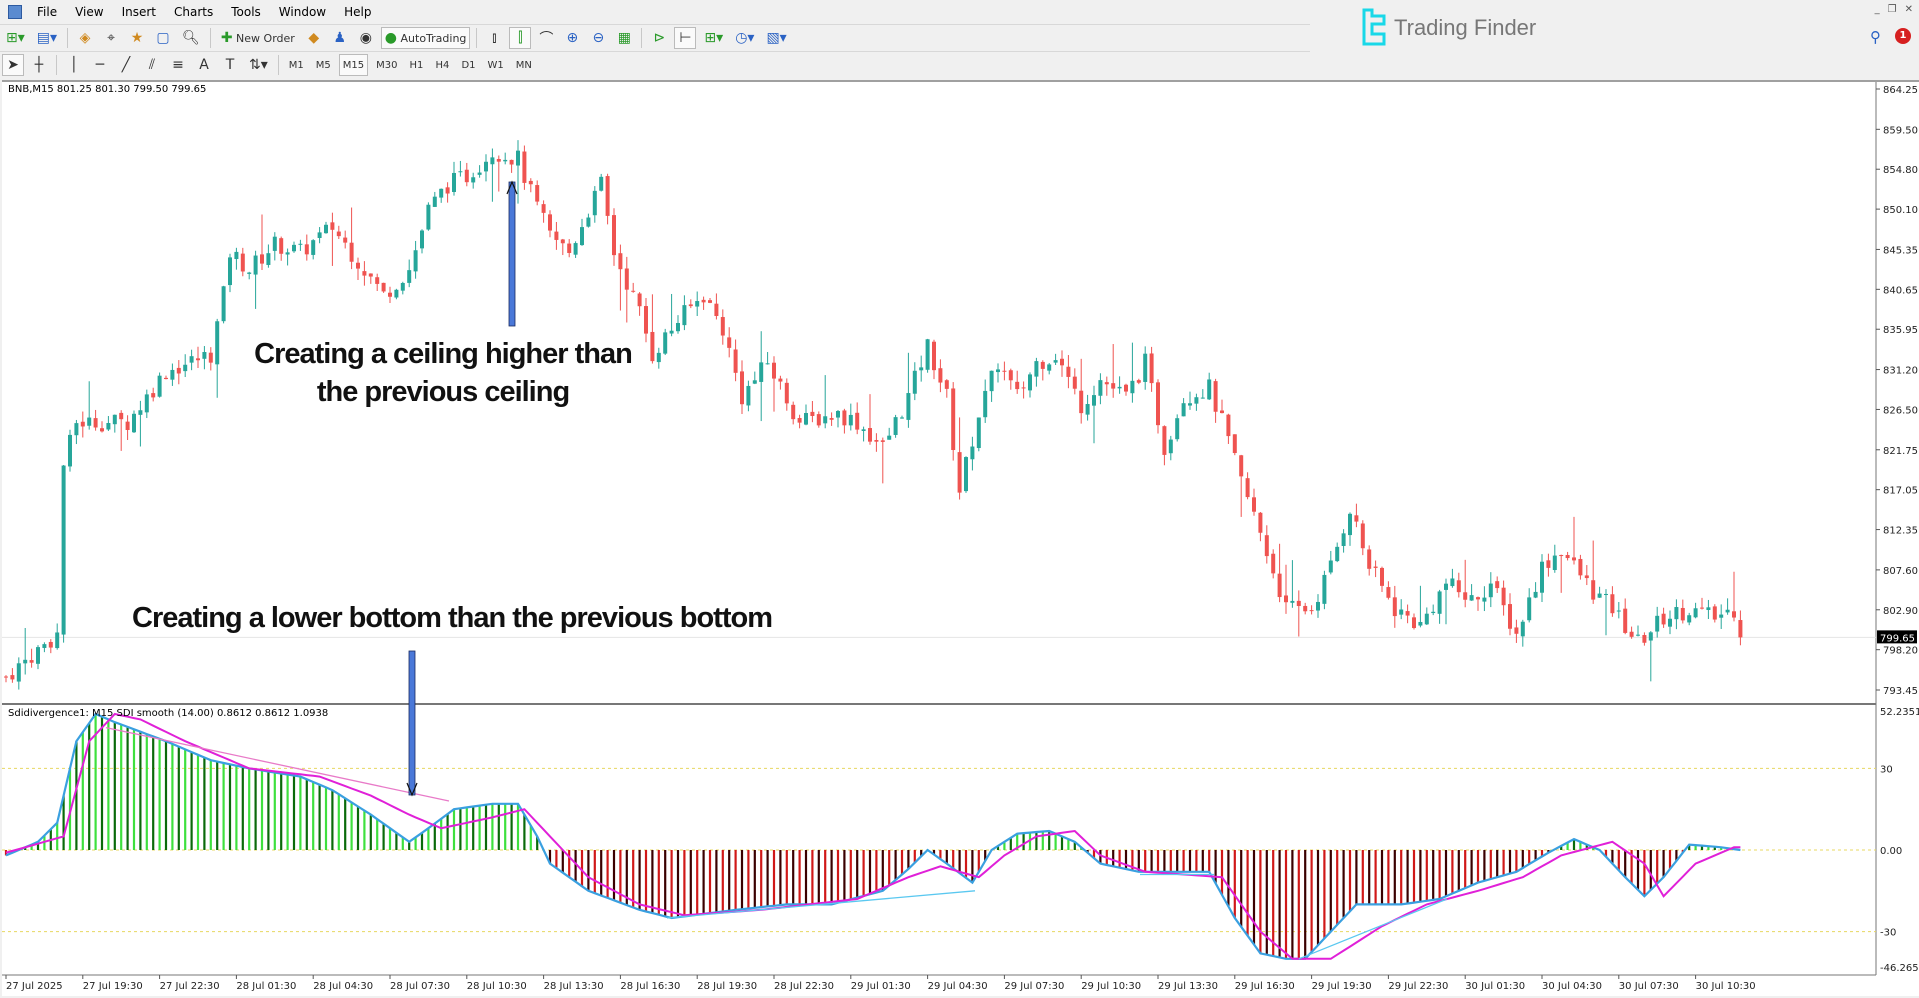  I want to click on menu-window: Window, so click(302, 12).